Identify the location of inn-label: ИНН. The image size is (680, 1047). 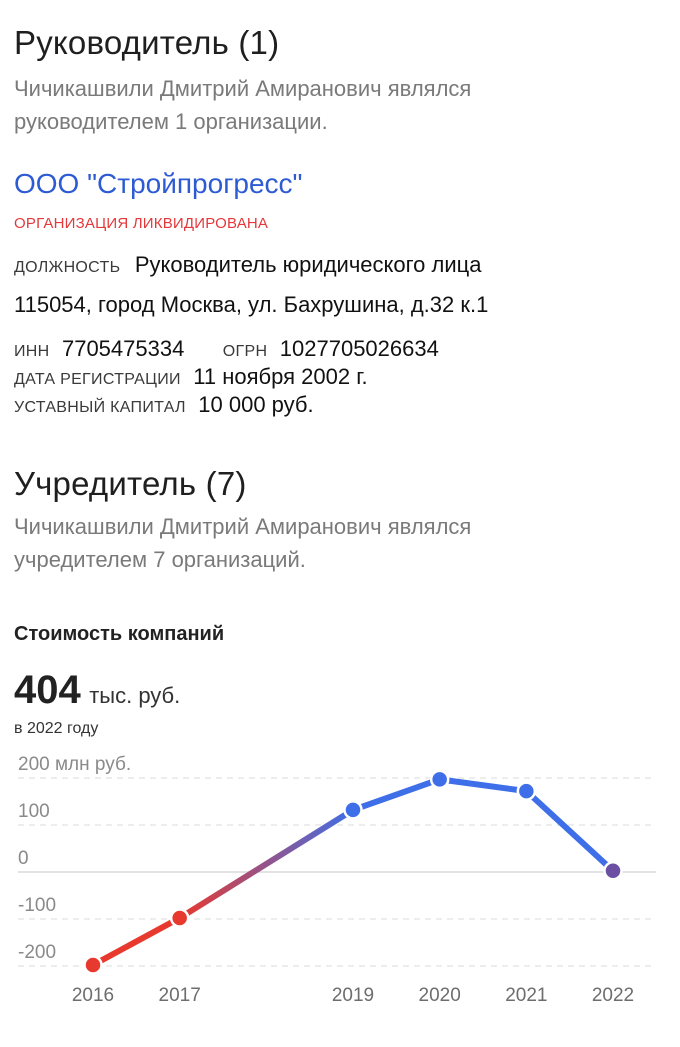
(32, 351).